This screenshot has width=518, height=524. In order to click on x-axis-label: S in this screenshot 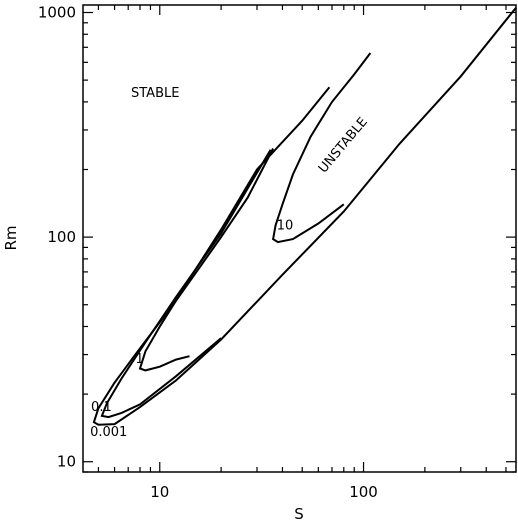, I will do `click(299, 514)`.